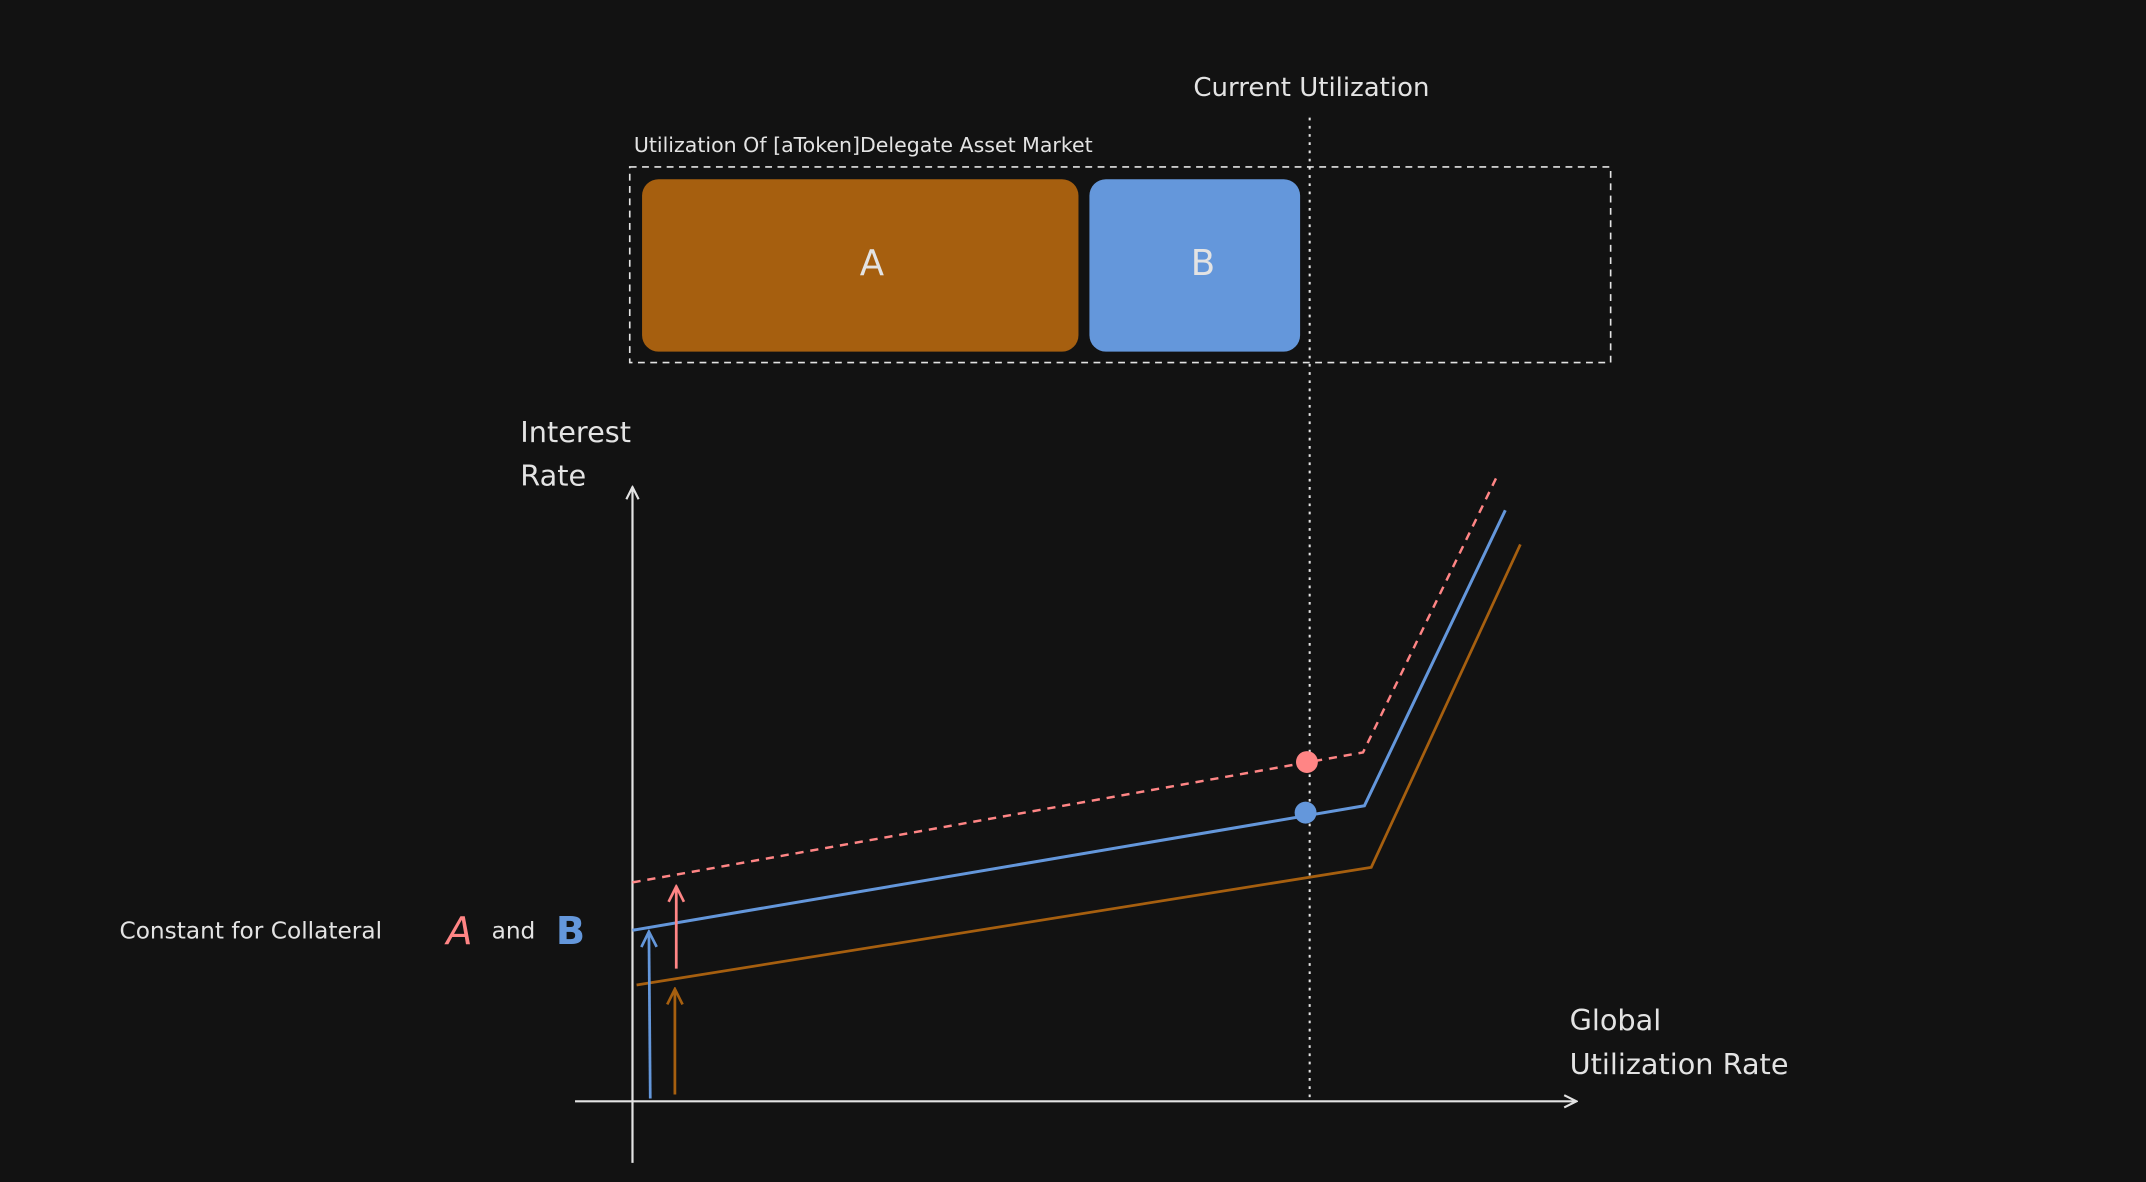 This screenshot has width=2146, height=1182. Describe the element at coordinates (457, 931) in the screenshot. I see `constant-annotation-a: A` at that location.